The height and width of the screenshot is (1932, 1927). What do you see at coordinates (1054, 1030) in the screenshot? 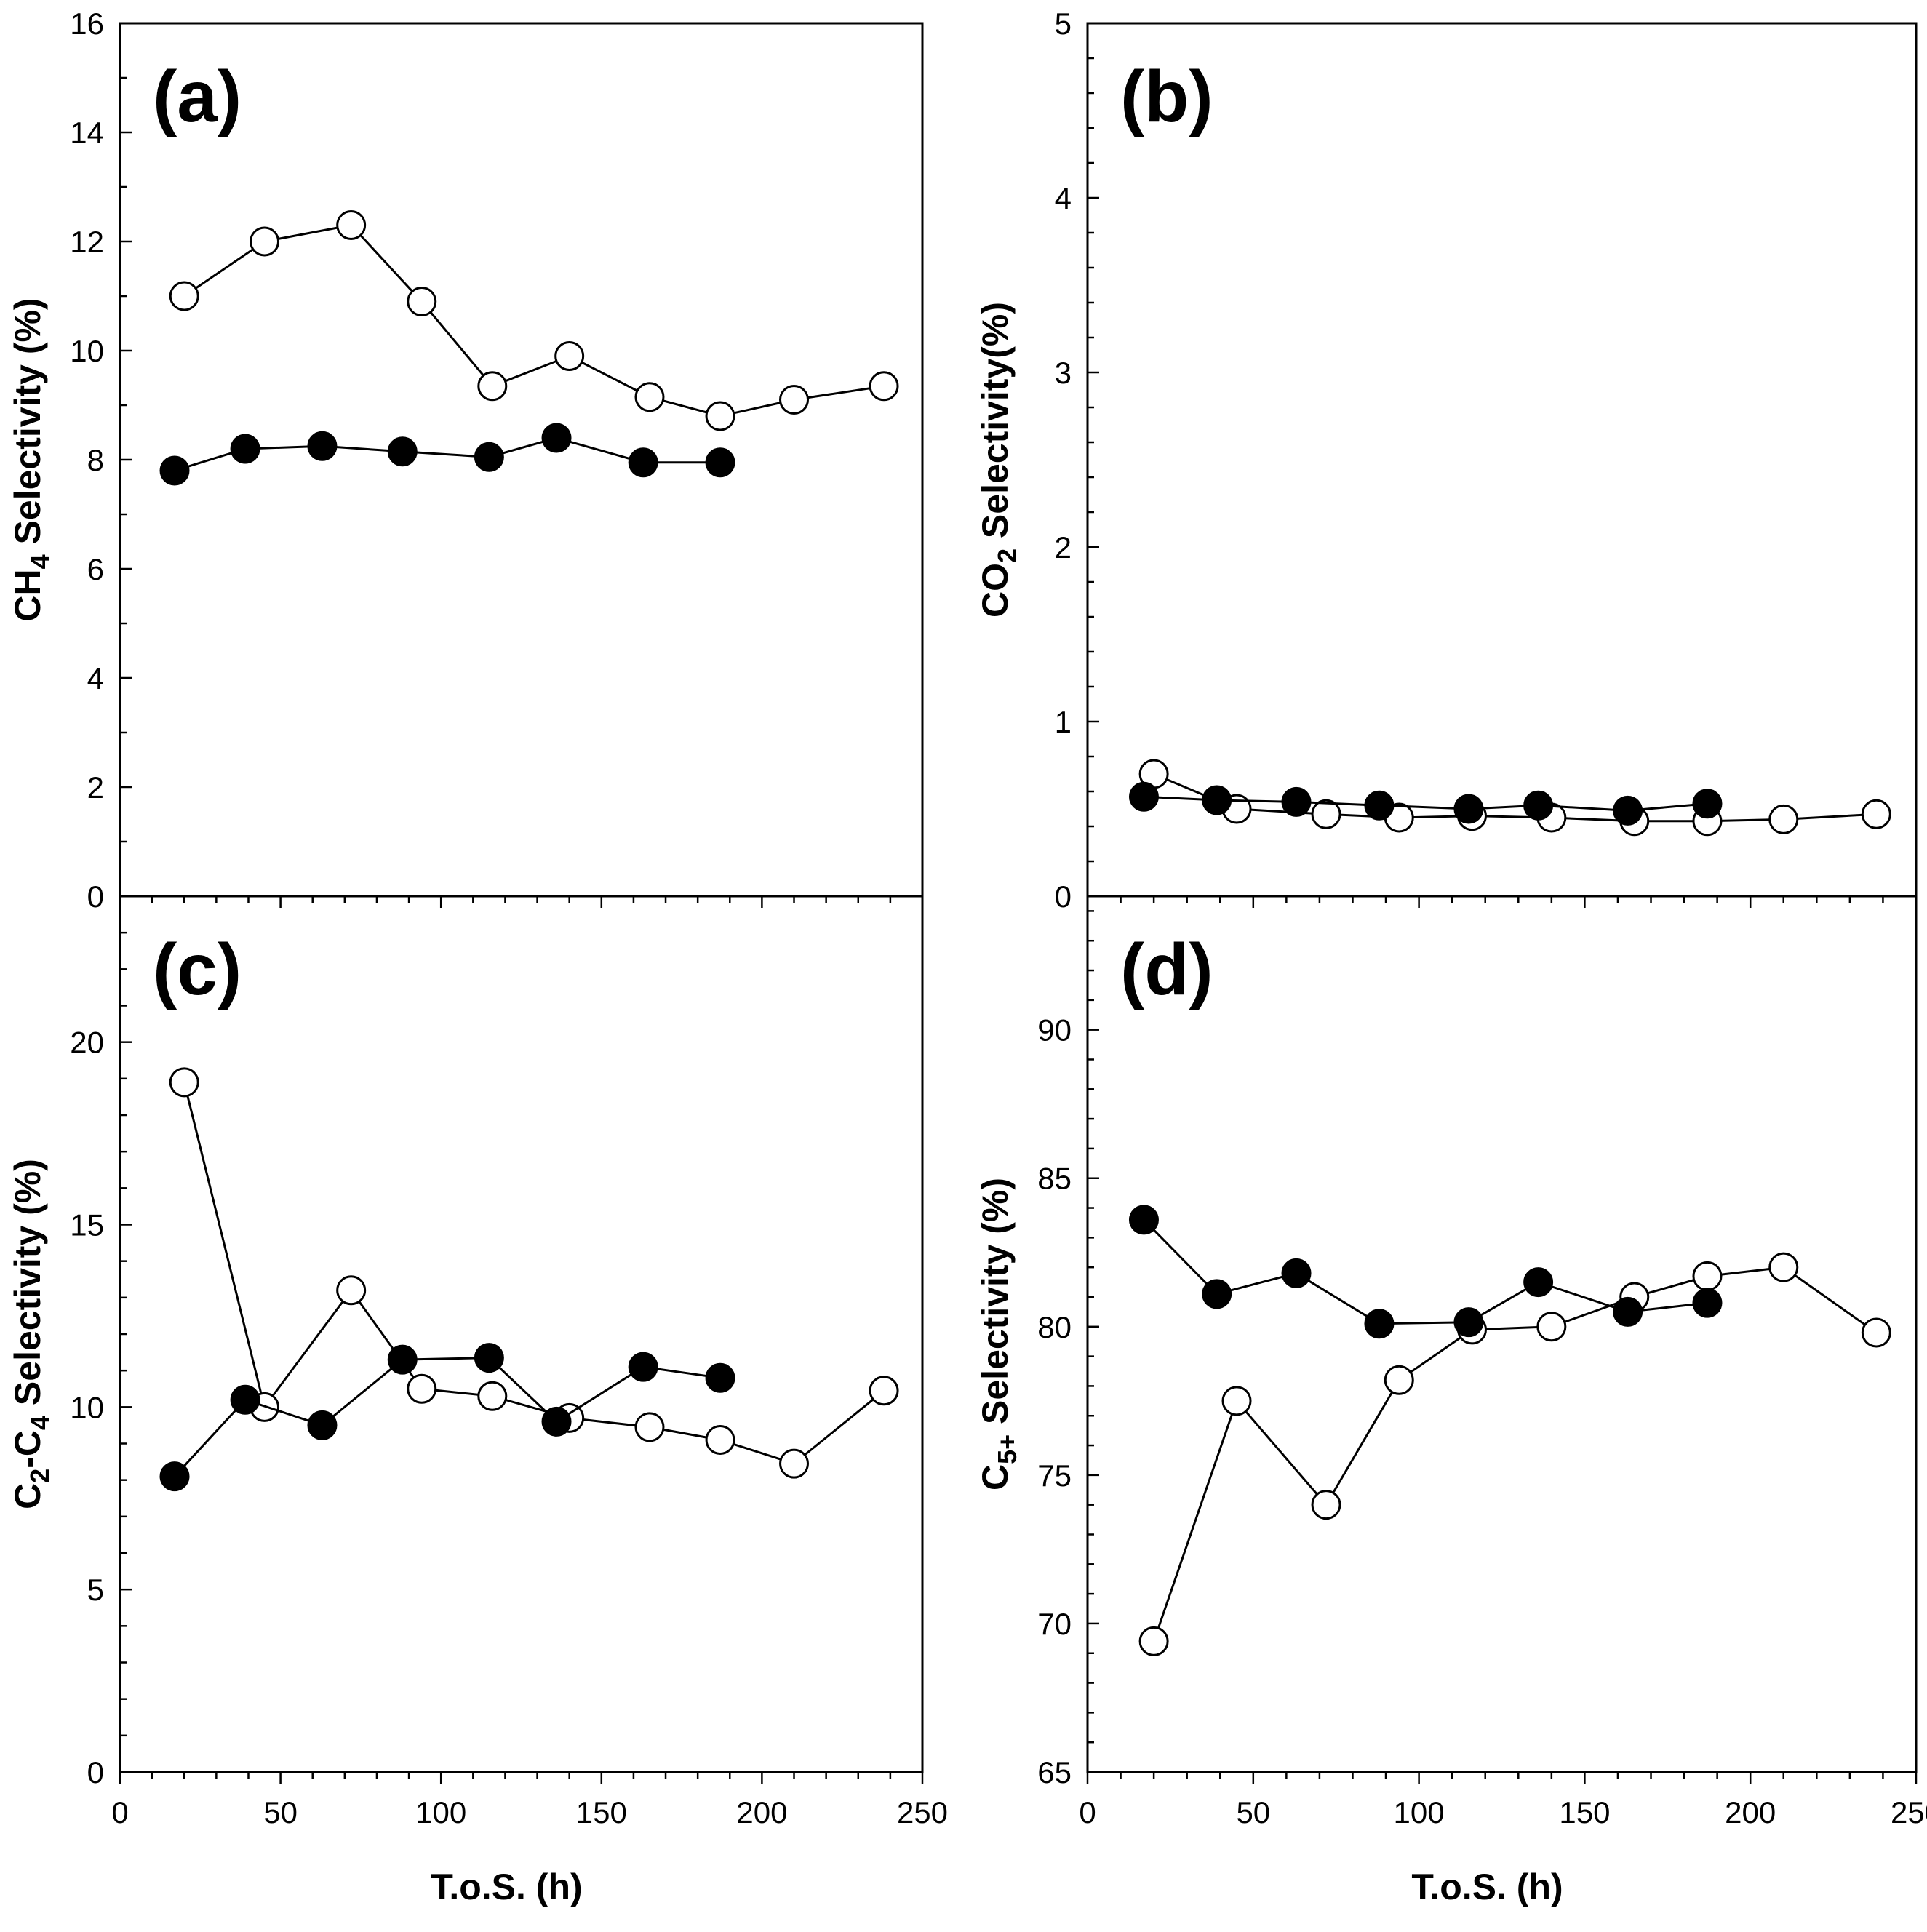
I see `y-tick-label-d: 90` at bounding box center [1054, 1030].